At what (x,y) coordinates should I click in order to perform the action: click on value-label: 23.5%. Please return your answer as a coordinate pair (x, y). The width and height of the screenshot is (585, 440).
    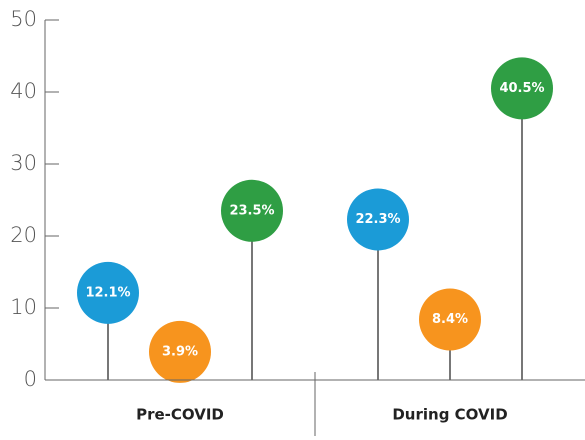
    Looking at the image, I should click on (251, 210).